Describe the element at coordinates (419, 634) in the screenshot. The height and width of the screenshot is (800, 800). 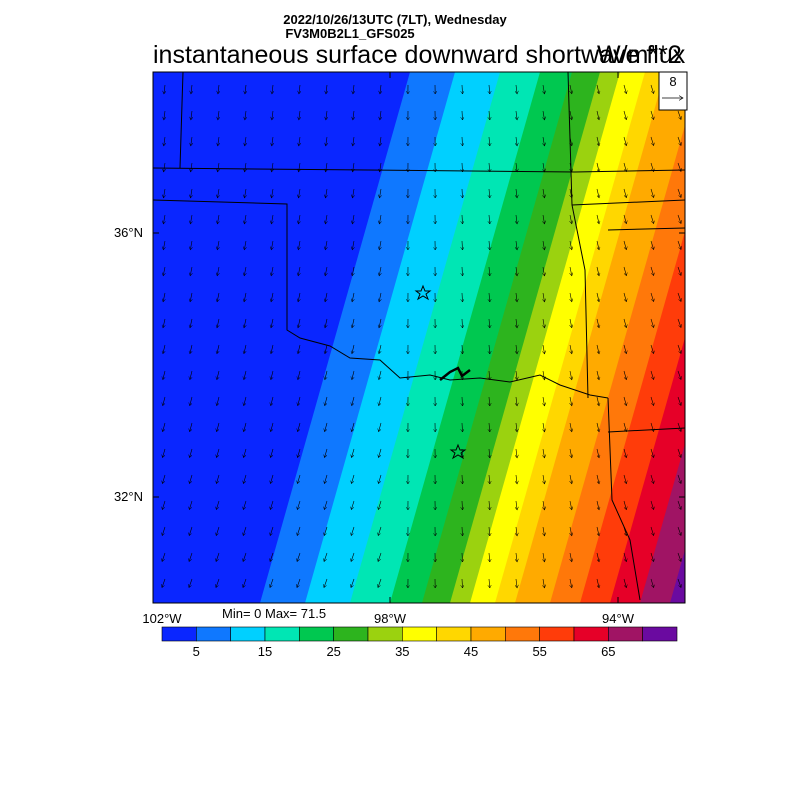
I see `colorbar` at that location.